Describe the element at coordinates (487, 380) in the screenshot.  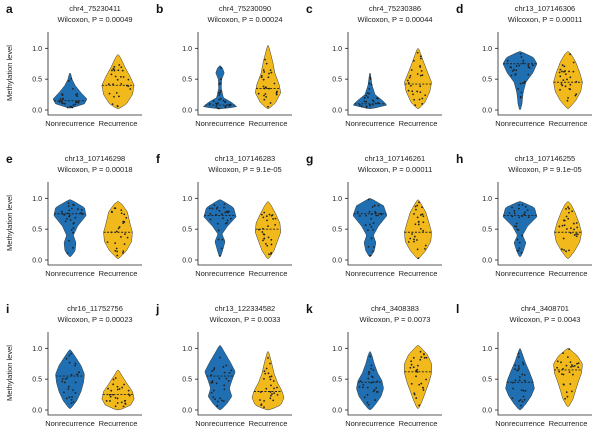
I see `y-tick-label: 0.5` at that location.